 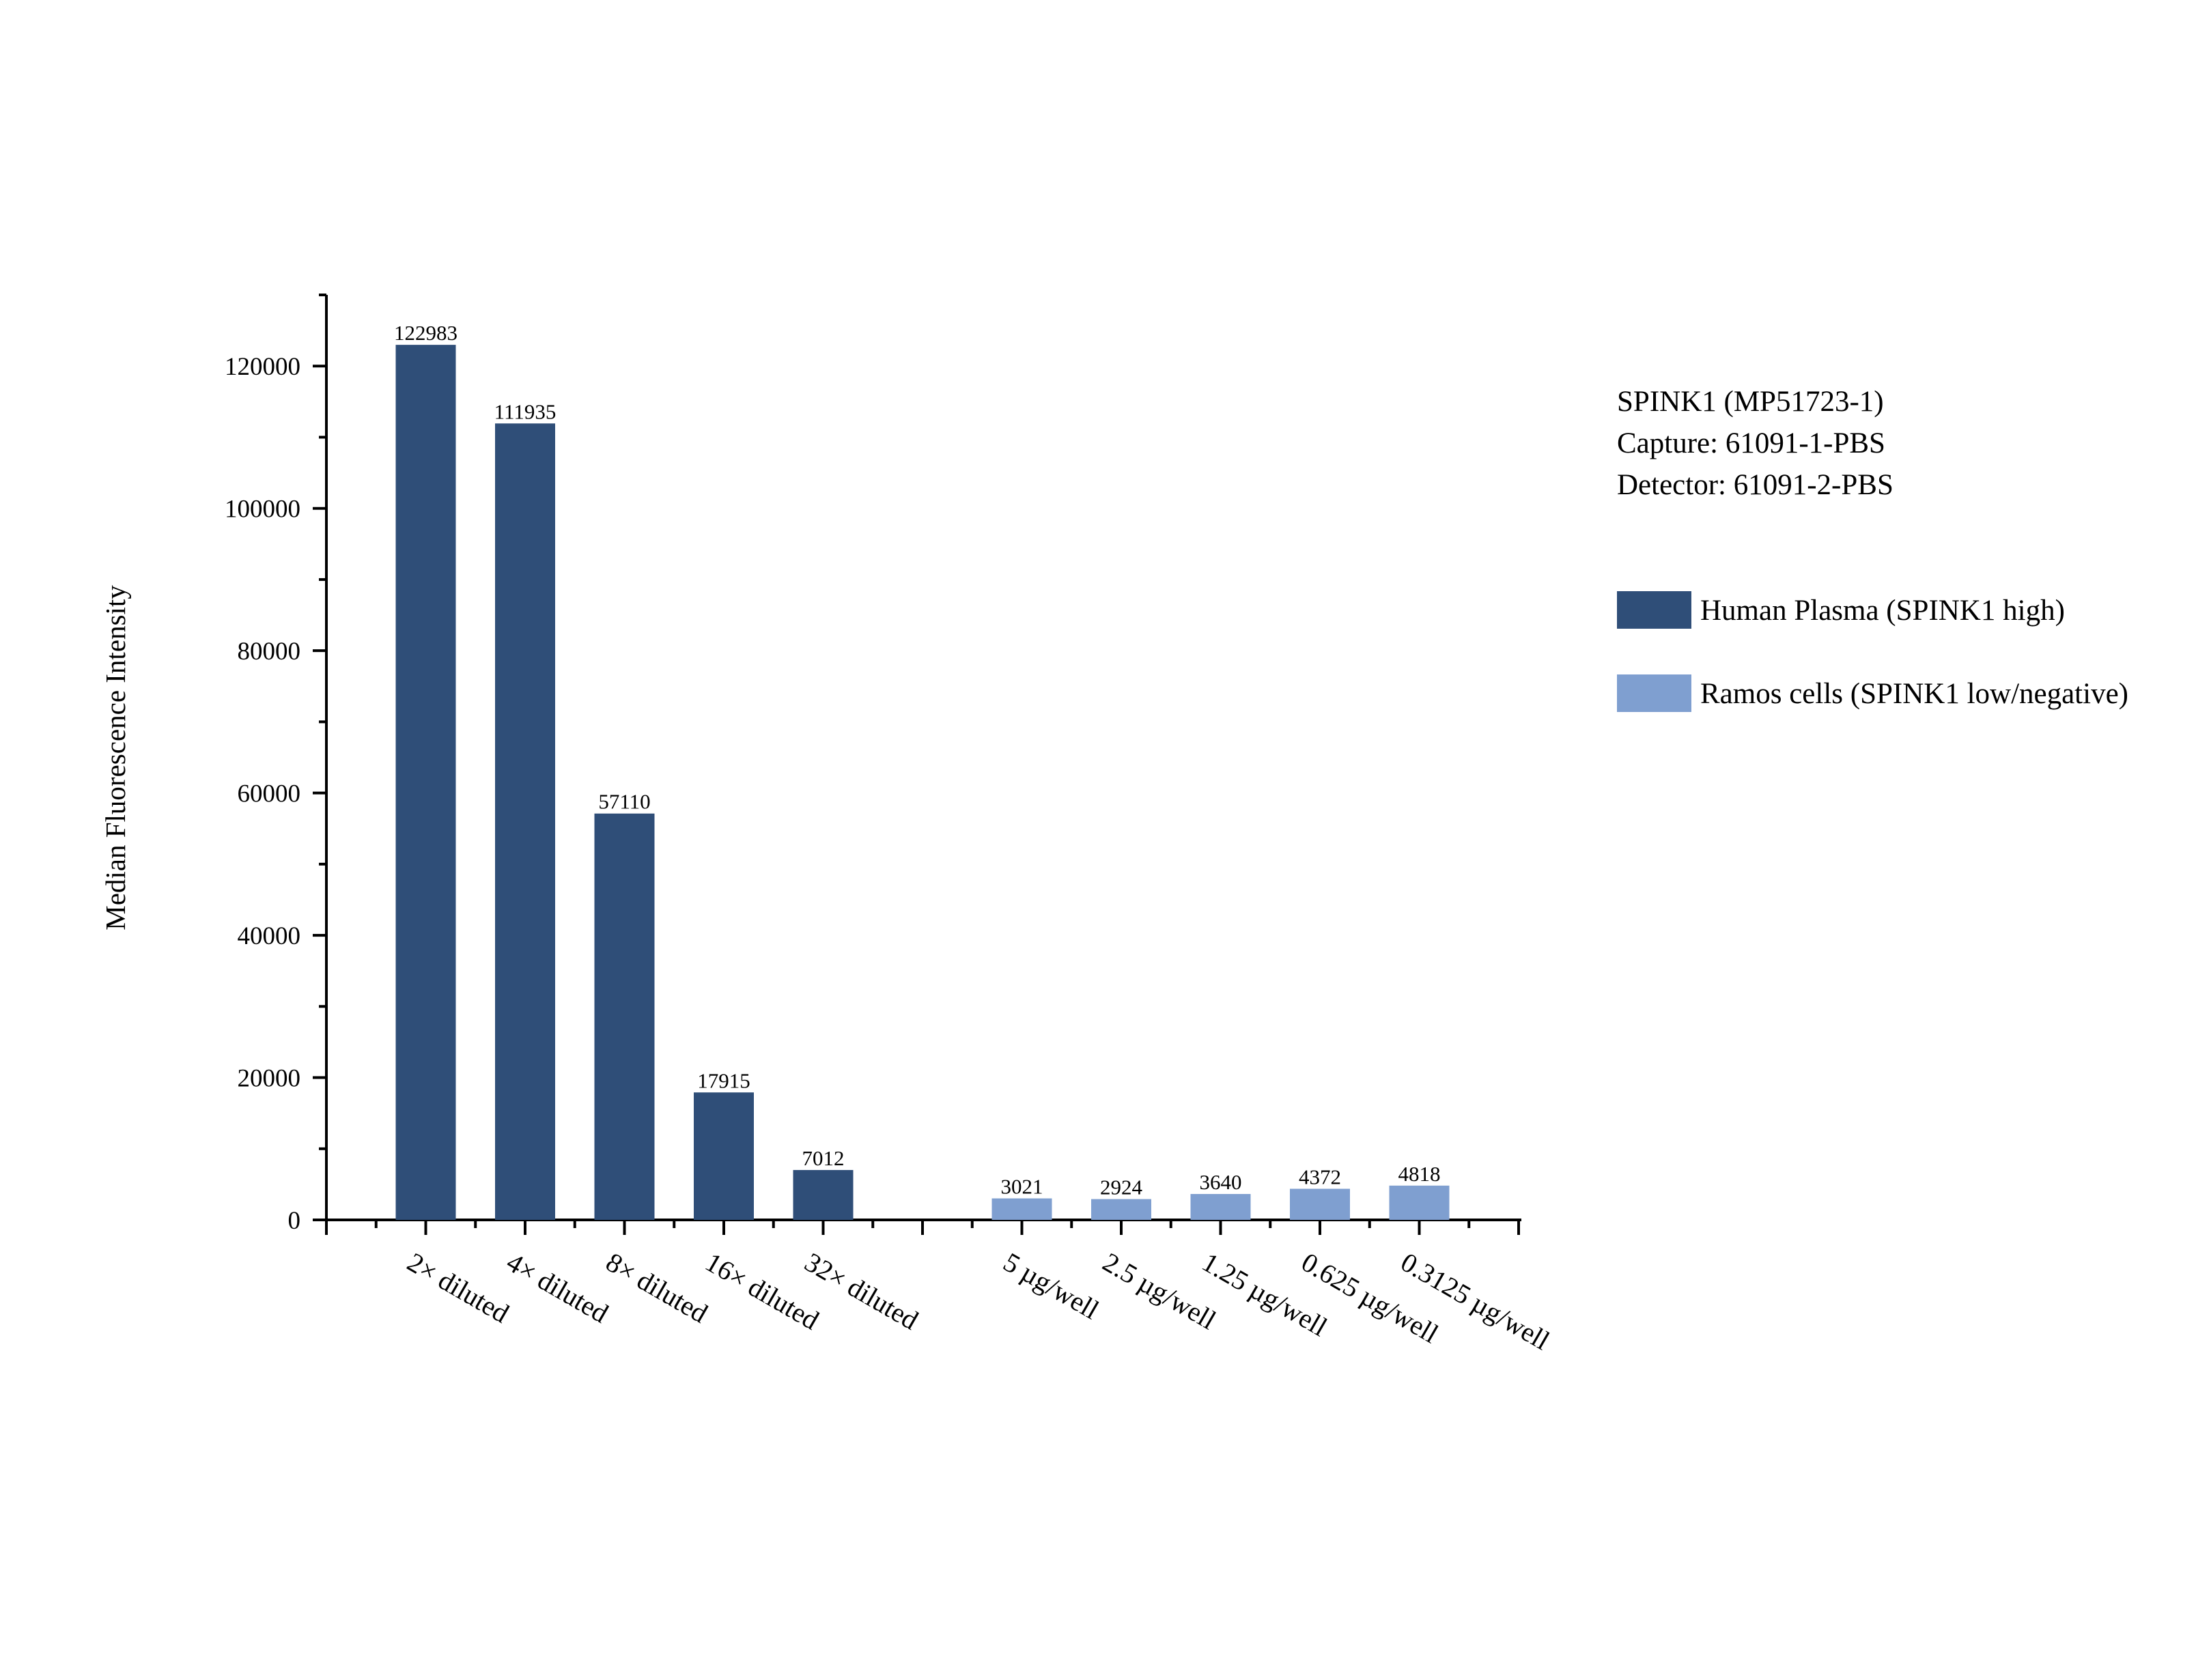 I want to click on y-tick-label: 120000, so click(x=262, y=367).